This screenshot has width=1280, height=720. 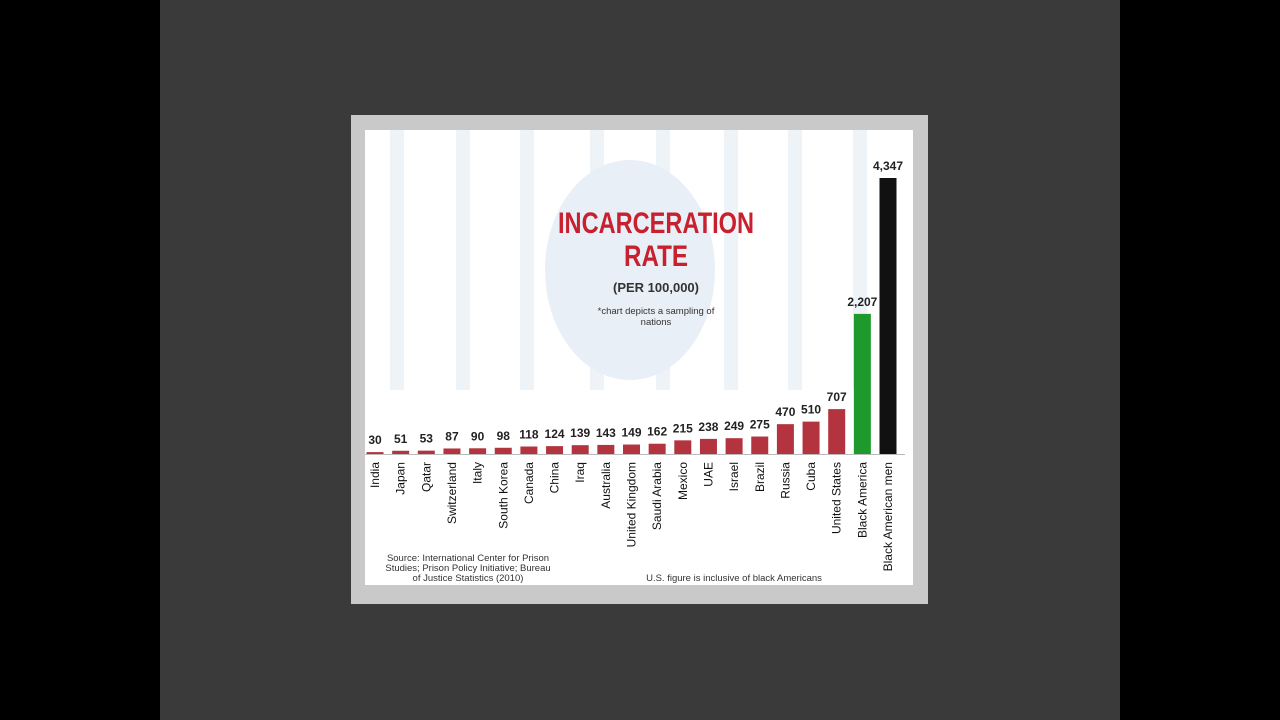 I want to click on chart-title: RATE, so click(x=656, y=256).